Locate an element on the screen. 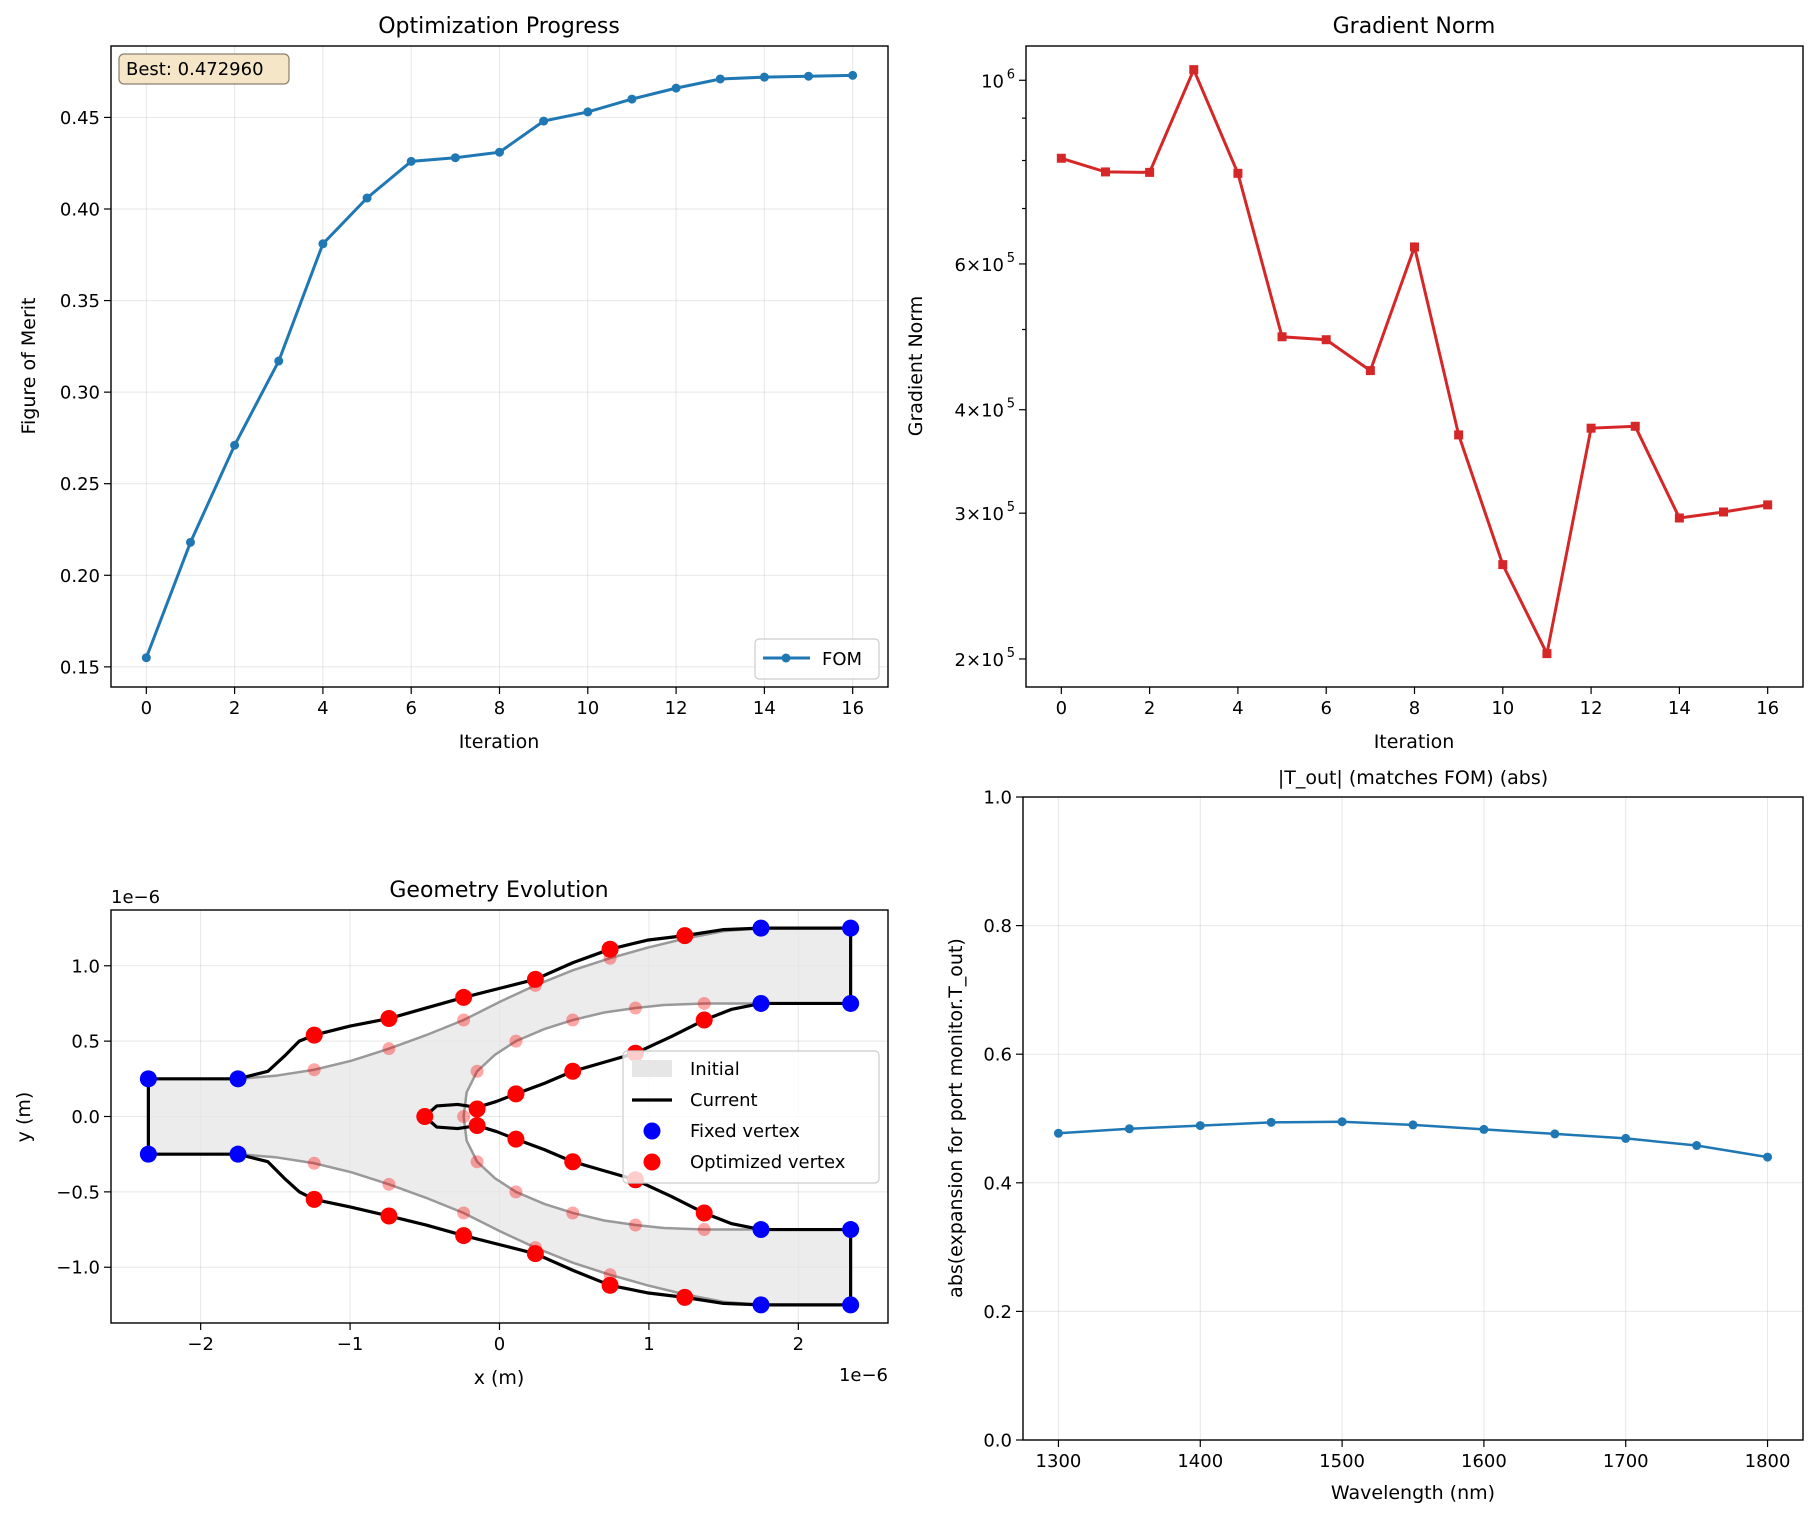 The image size is (1817, 1517). y-tick-label: 10 is located at coordinates (992, 81).